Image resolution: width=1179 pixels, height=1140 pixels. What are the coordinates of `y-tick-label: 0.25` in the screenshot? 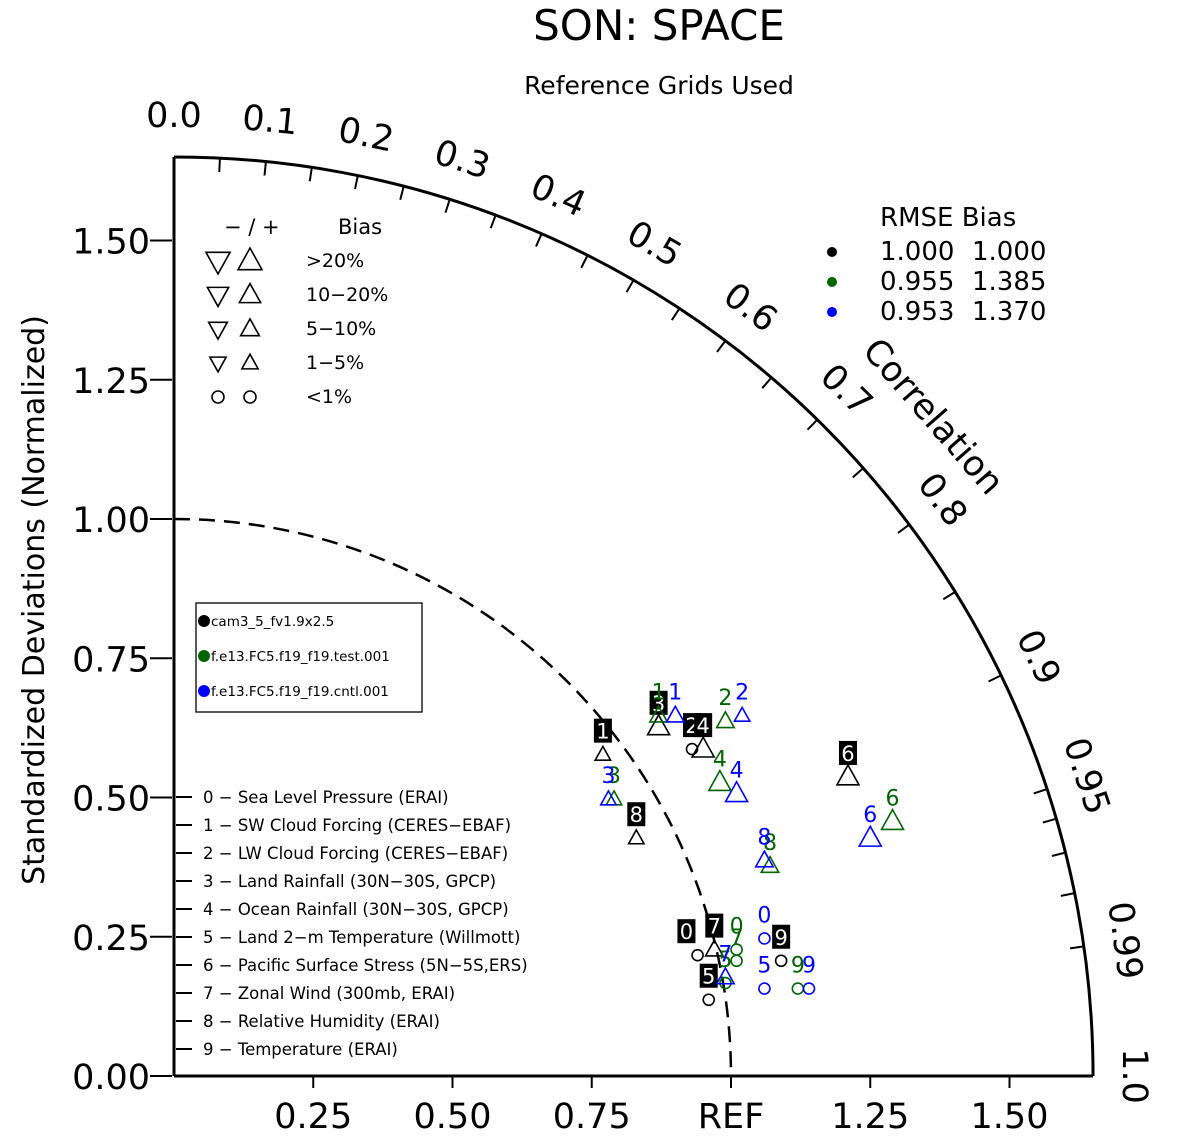 It's located at (111, 939).